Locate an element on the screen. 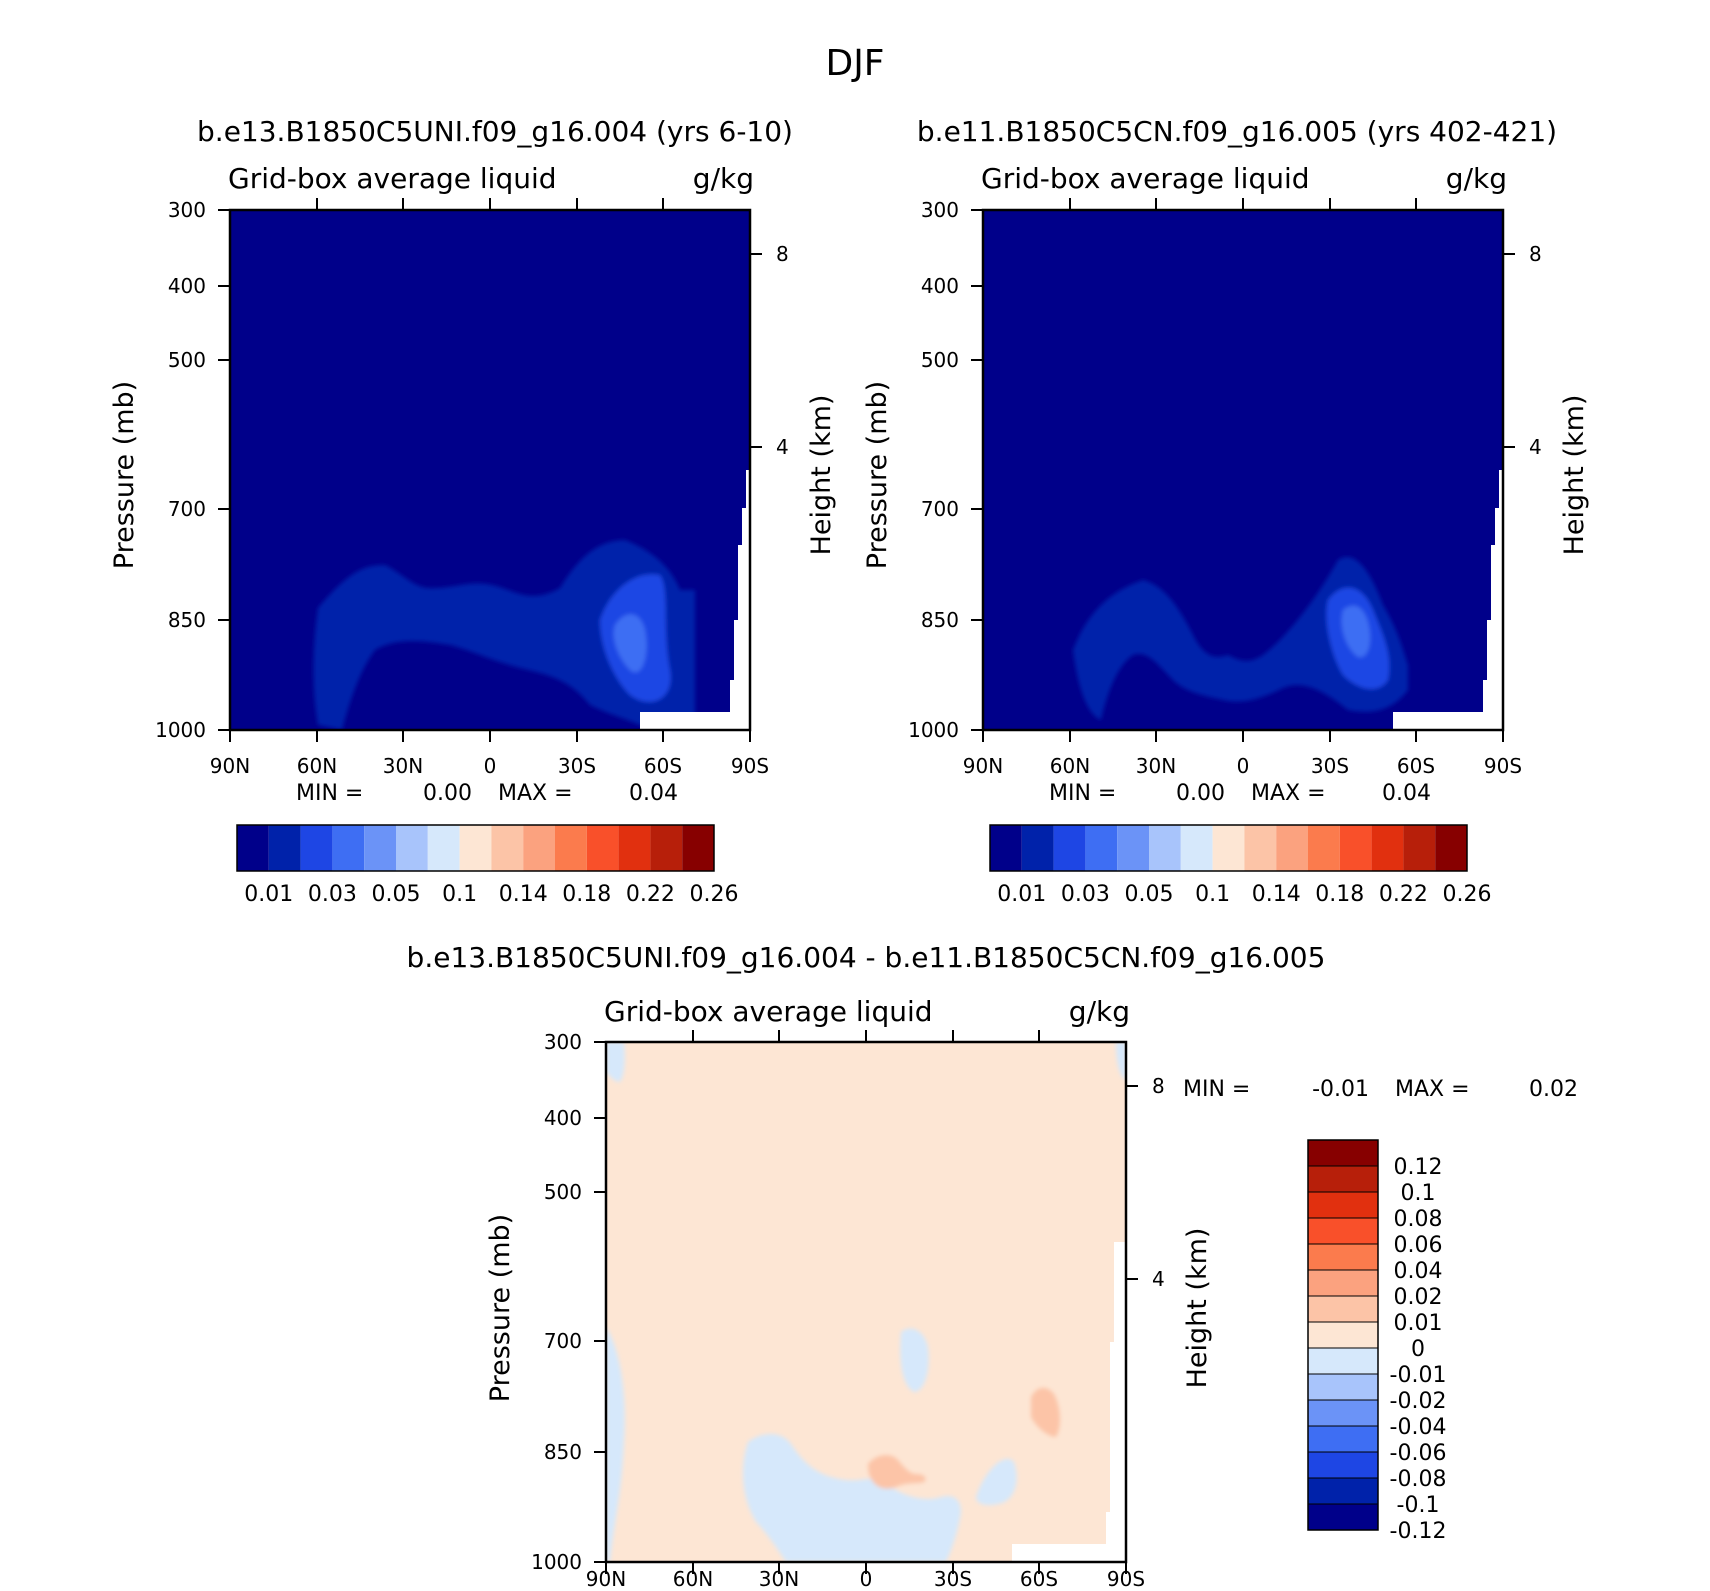 Image resolution: width=1710 pixels, height=1591 pixels. panel-3-max-value: 0.02 is located at coordinates (1553, 1089).